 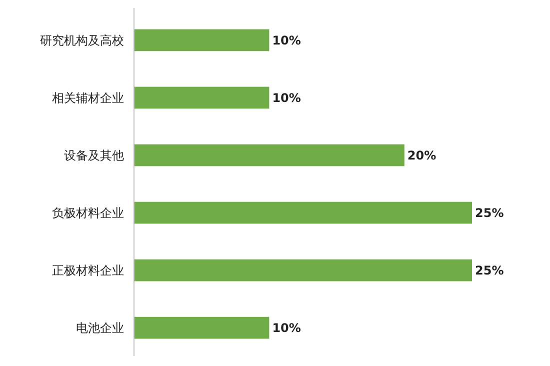 I want to click on data-label: 20%, so click(x=421, y=155).